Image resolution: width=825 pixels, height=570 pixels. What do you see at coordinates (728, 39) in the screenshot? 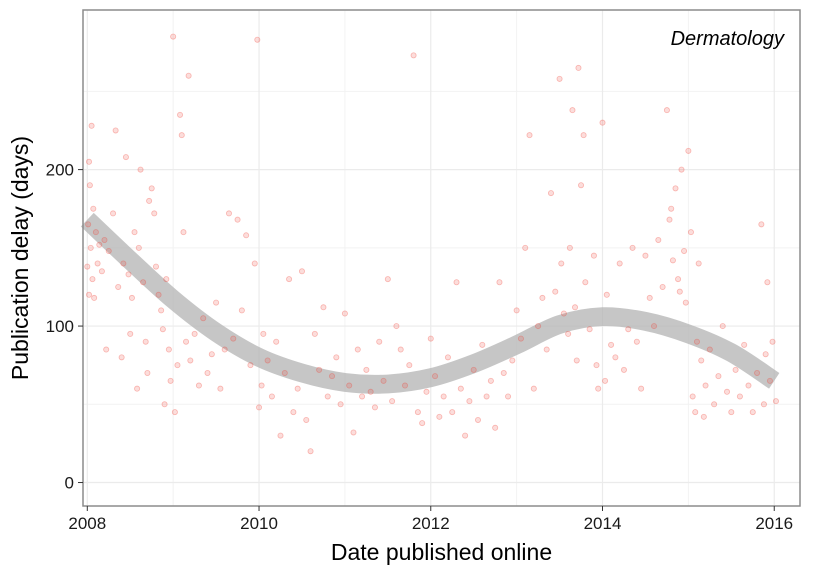
I see `panel-label: Dermatology` at bounding box center [728, 39].